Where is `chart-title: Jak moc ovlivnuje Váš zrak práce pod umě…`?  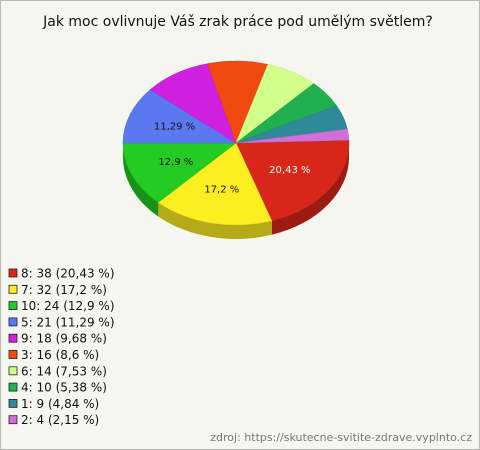
chart-title: Jak moc ovlivnuje Váš zrak práce pod umě… is located at coordinates (237, 22).